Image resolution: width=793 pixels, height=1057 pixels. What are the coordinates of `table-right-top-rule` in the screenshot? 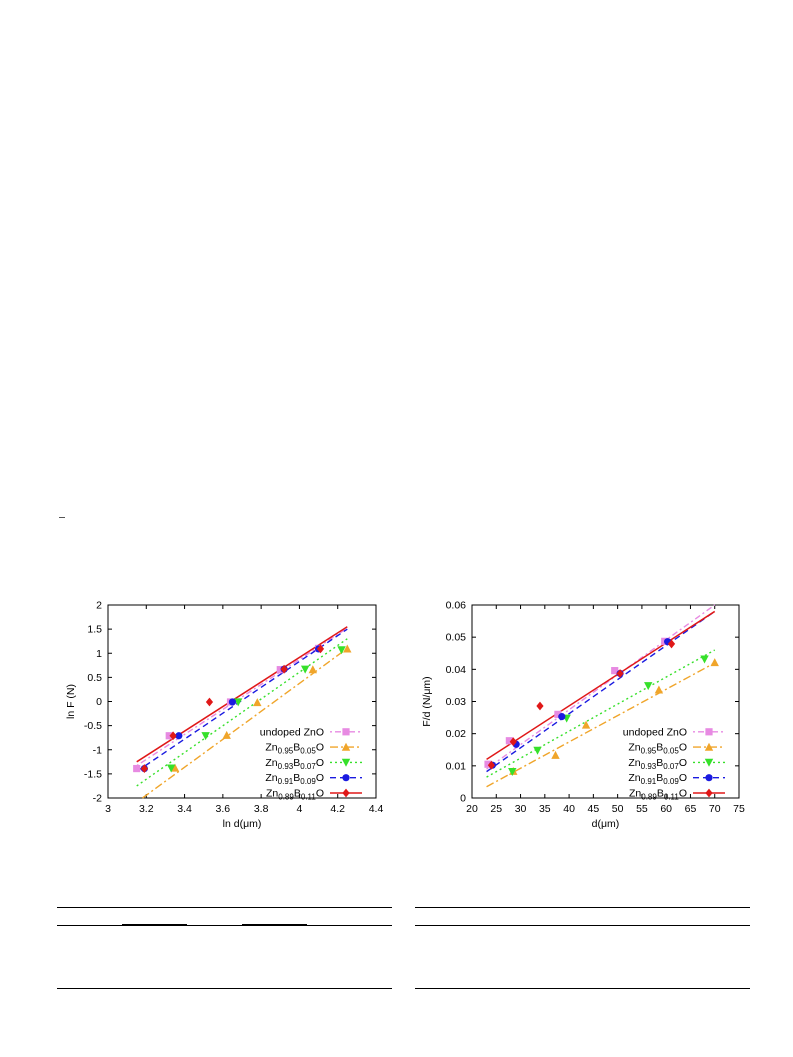 It's located at (582, 907).